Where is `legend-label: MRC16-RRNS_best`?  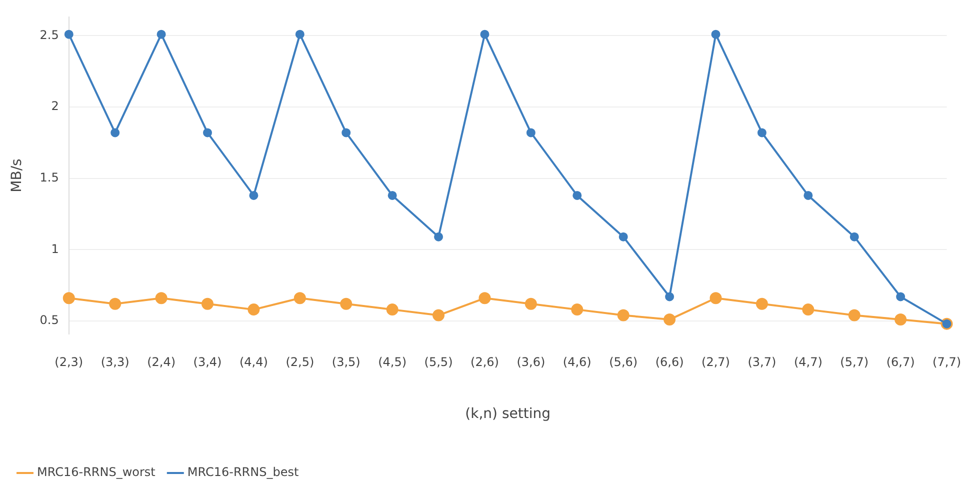 legend-label: MRC16-RRNS_best is located at coordinates (243, 472).